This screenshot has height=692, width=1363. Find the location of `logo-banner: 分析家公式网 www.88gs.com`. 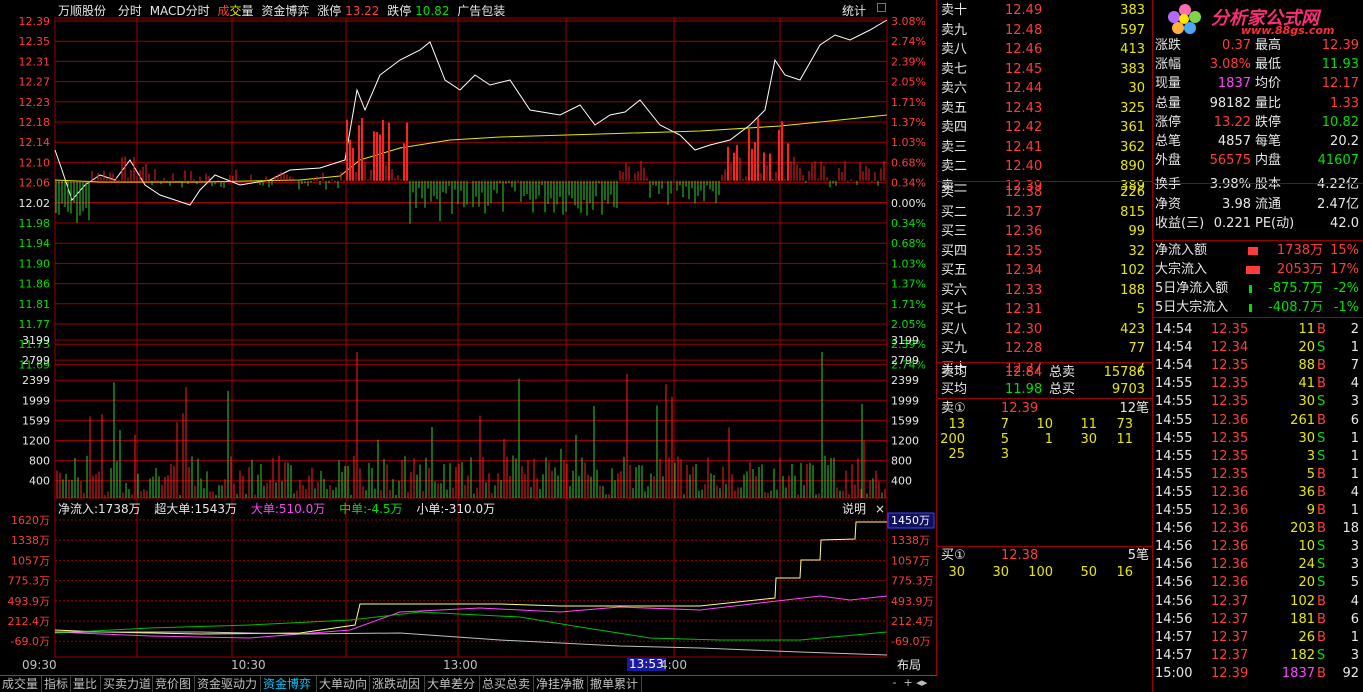

logo-banner: 分析家公式网 www.88gs.com is located at coordinates (1258, 18).